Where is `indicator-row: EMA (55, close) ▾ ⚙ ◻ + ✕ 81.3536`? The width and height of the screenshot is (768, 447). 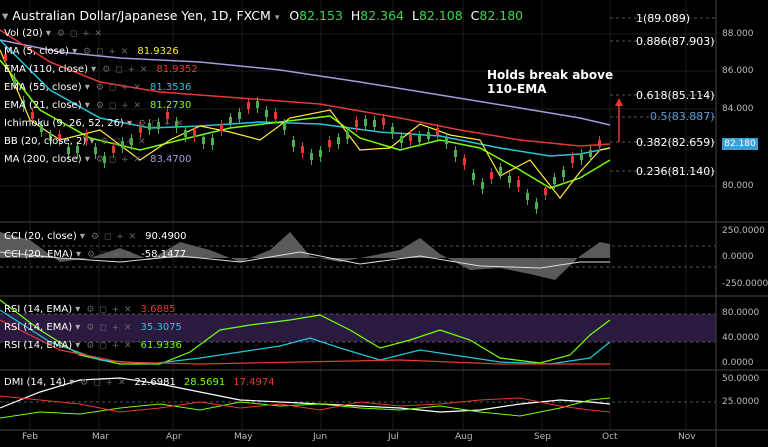
indicator-row: EMA (55, close) ▾ ⚙ ◻ + ✕ 81.3536 is located at coordinates (101, 88).